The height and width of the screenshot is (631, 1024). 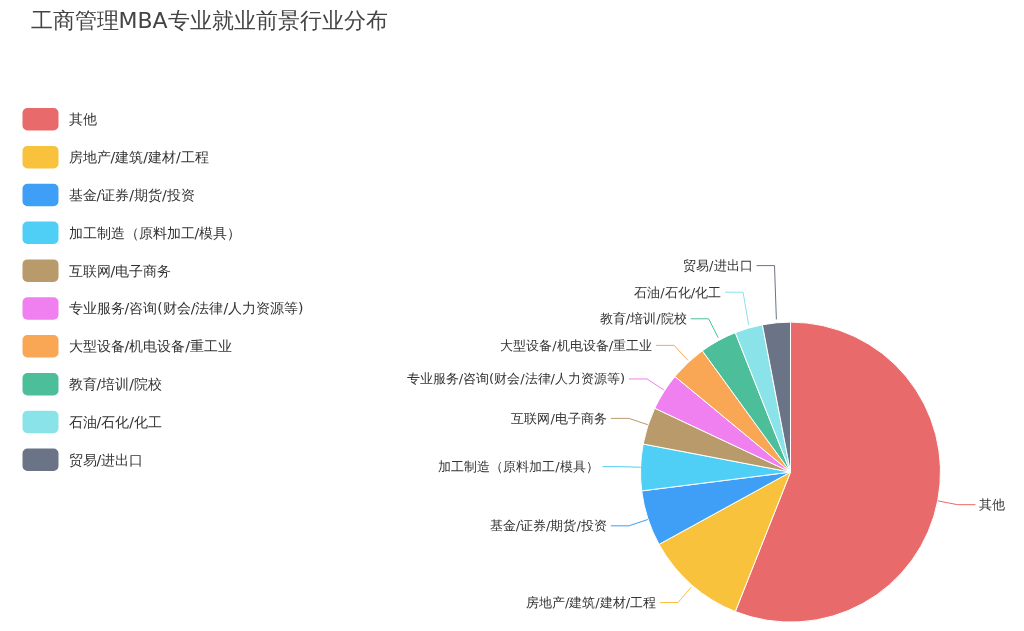 I want to click on legend-label: 基金/证券/期货/投资, so click(x=131, y=194).